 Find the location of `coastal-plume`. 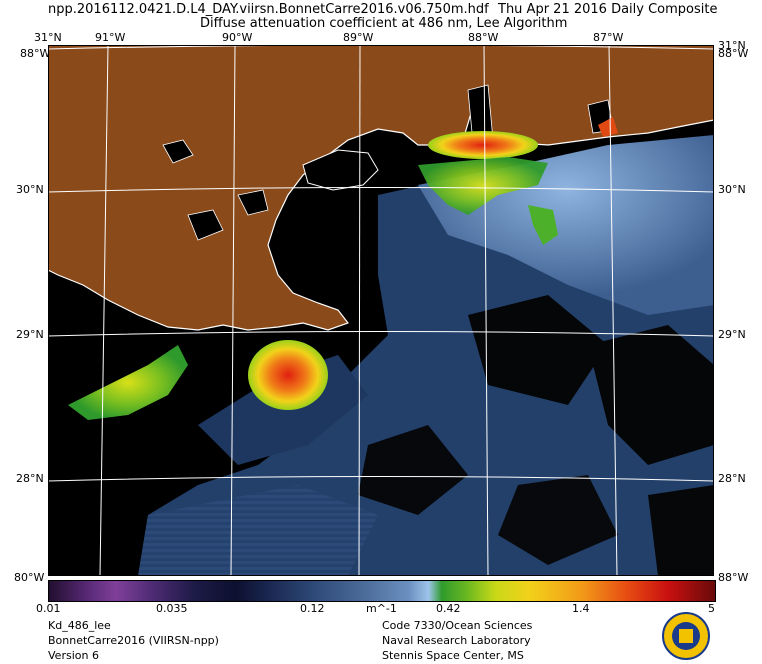

coastal-plume is located at coordinates (543, 225).